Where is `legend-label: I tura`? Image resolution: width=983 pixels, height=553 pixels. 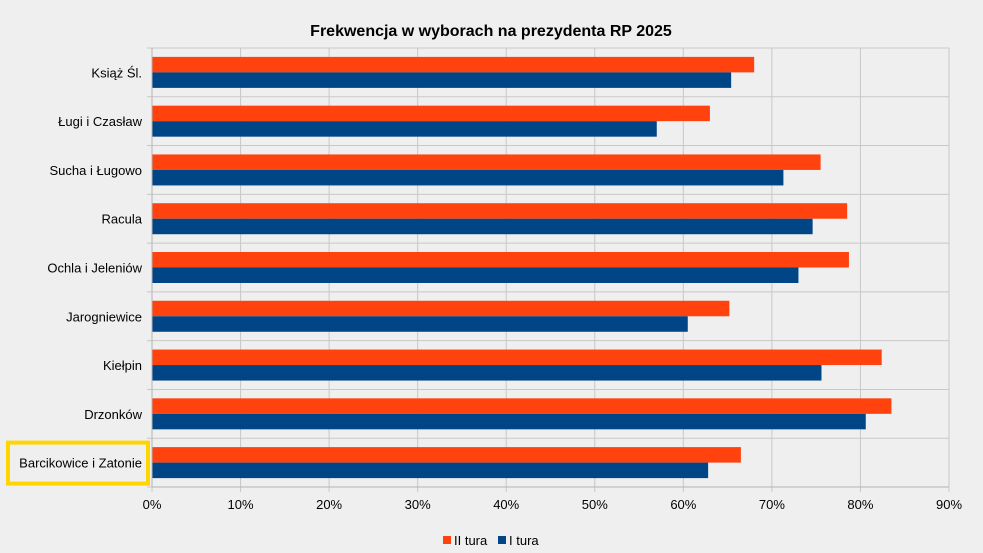 legend-label: I tura is located at coordinates (524, 540).